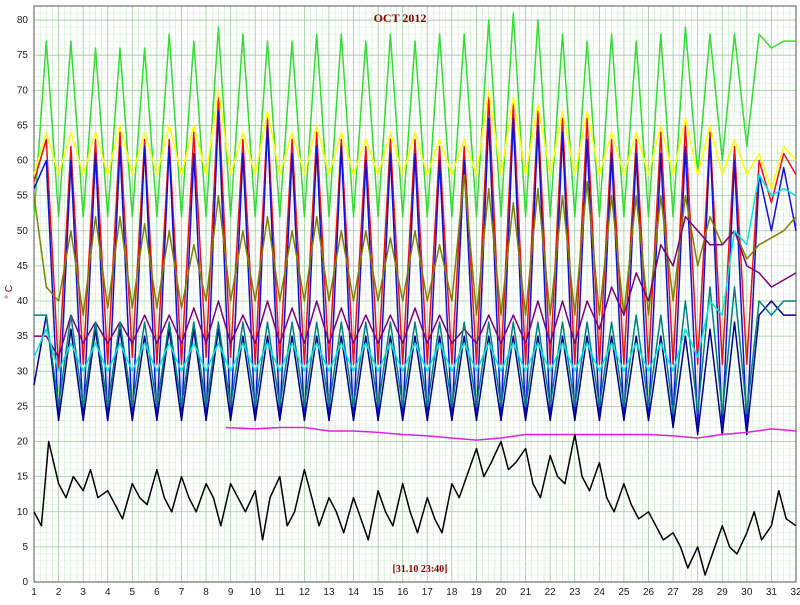  What do you see at coordinates (157, 592) in the screenshot?
I see `x-tick-label: 6` at bounding box center [157, 592].